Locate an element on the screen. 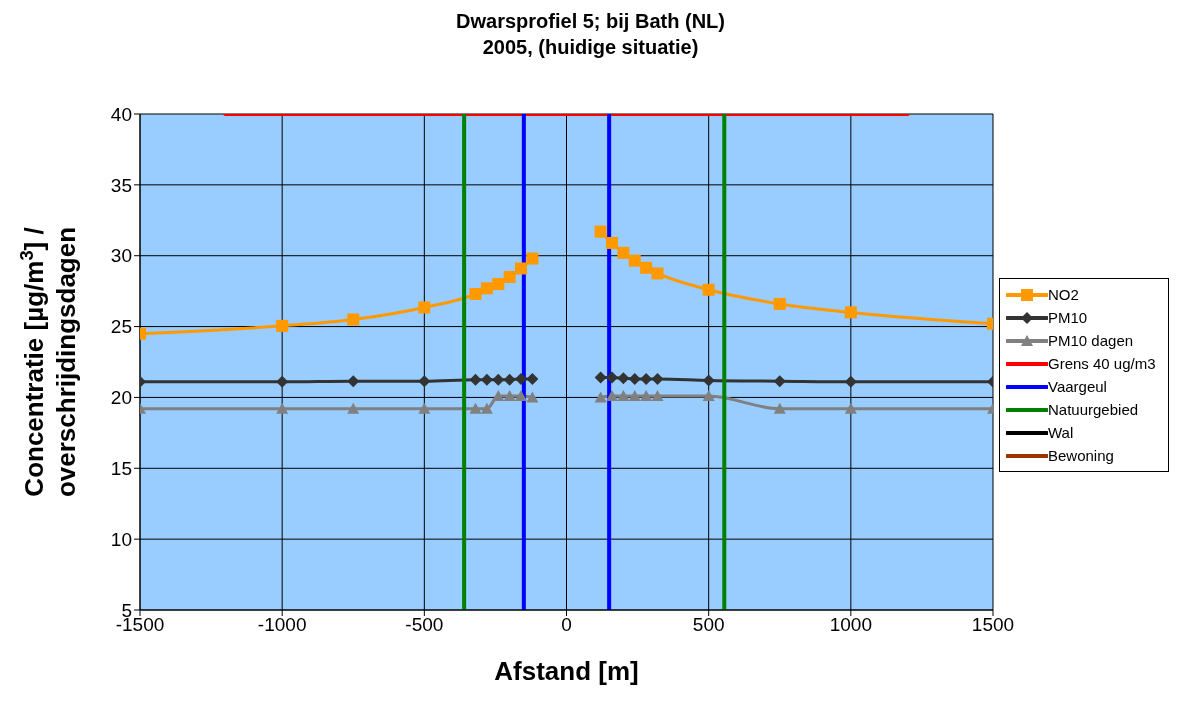  x-tick-label: -1000 is located at coordinates (282, 625).